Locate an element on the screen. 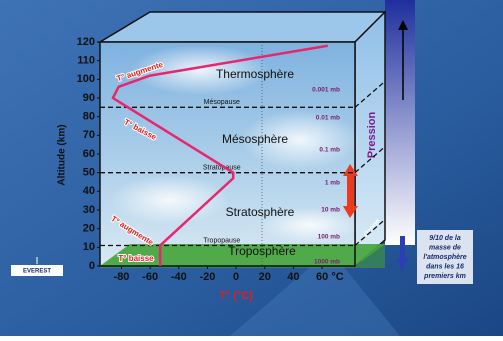  y-tick-label: 30 is located at coordinates (89, 210).